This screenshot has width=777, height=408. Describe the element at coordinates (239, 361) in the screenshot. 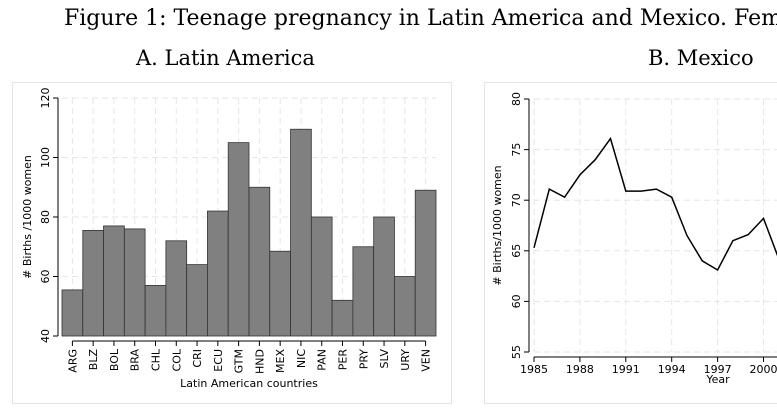

I see `x-tick-label: GTM` at that location.